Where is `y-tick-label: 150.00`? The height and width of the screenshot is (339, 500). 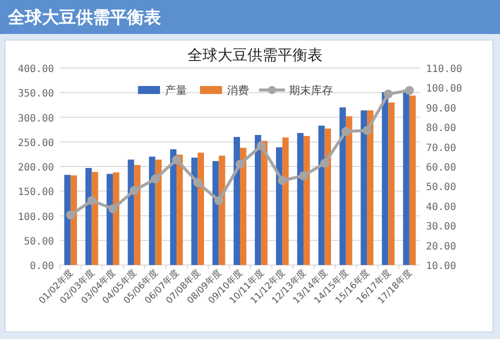 y-tick-label: 150.00 is located at coordinates (36, 192).